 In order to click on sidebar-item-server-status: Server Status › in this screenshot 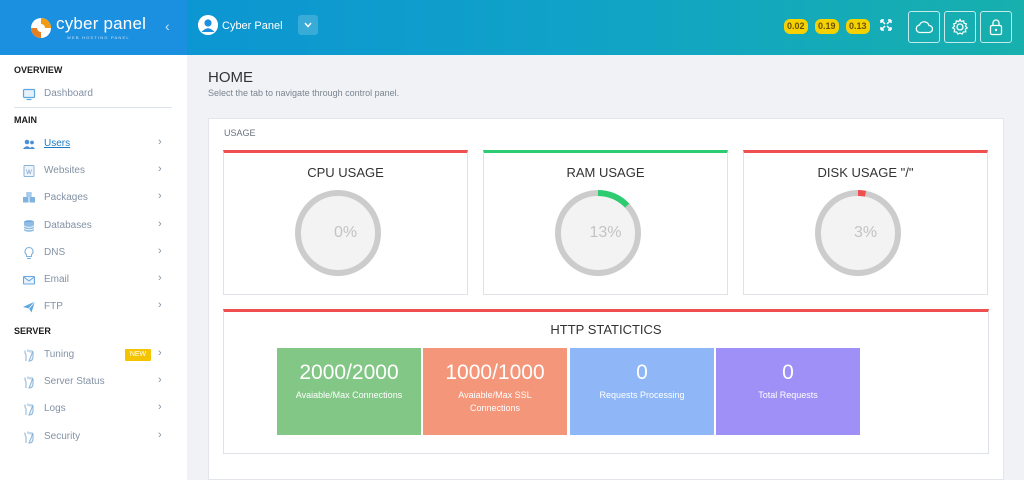, I will do `click(93, 382)`.